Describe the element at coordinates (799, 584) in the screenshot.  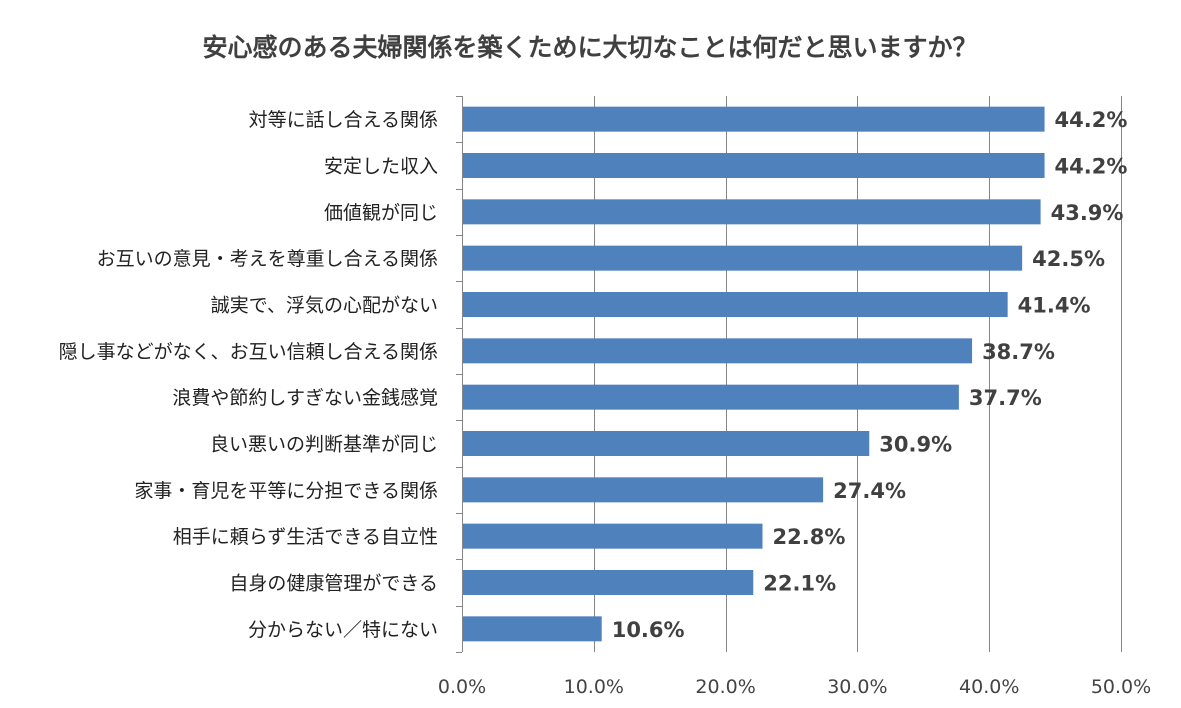
I see `data-label: 22.1%` at that location.